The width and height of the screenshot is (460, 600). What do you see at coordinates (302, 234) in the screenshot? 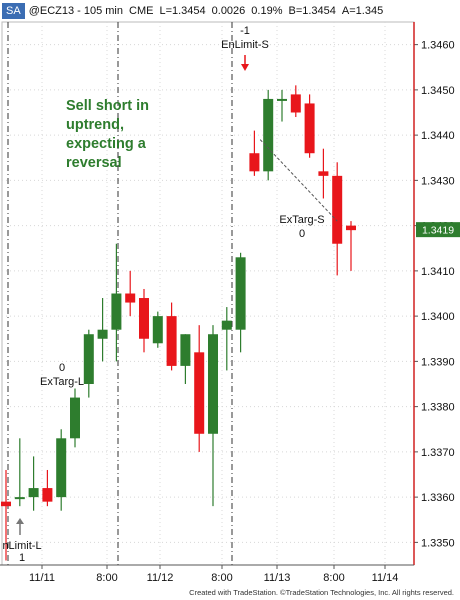
I see `exit-short-qty: 0` at bounding box center [302, 234].